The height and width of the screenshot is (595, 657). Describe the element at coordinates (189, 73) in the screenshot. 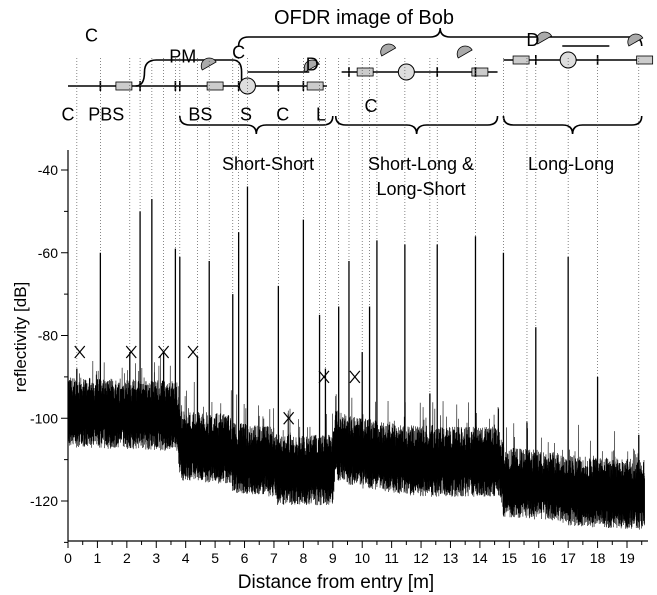

I see `fiber` at that location.